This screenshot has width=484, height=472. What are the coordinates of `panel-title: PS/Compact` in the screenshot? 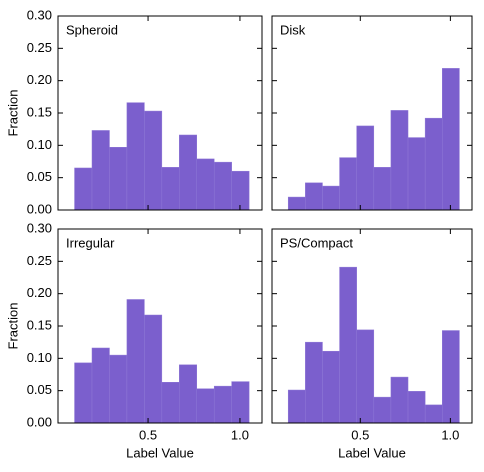 It's located at (316, 242).